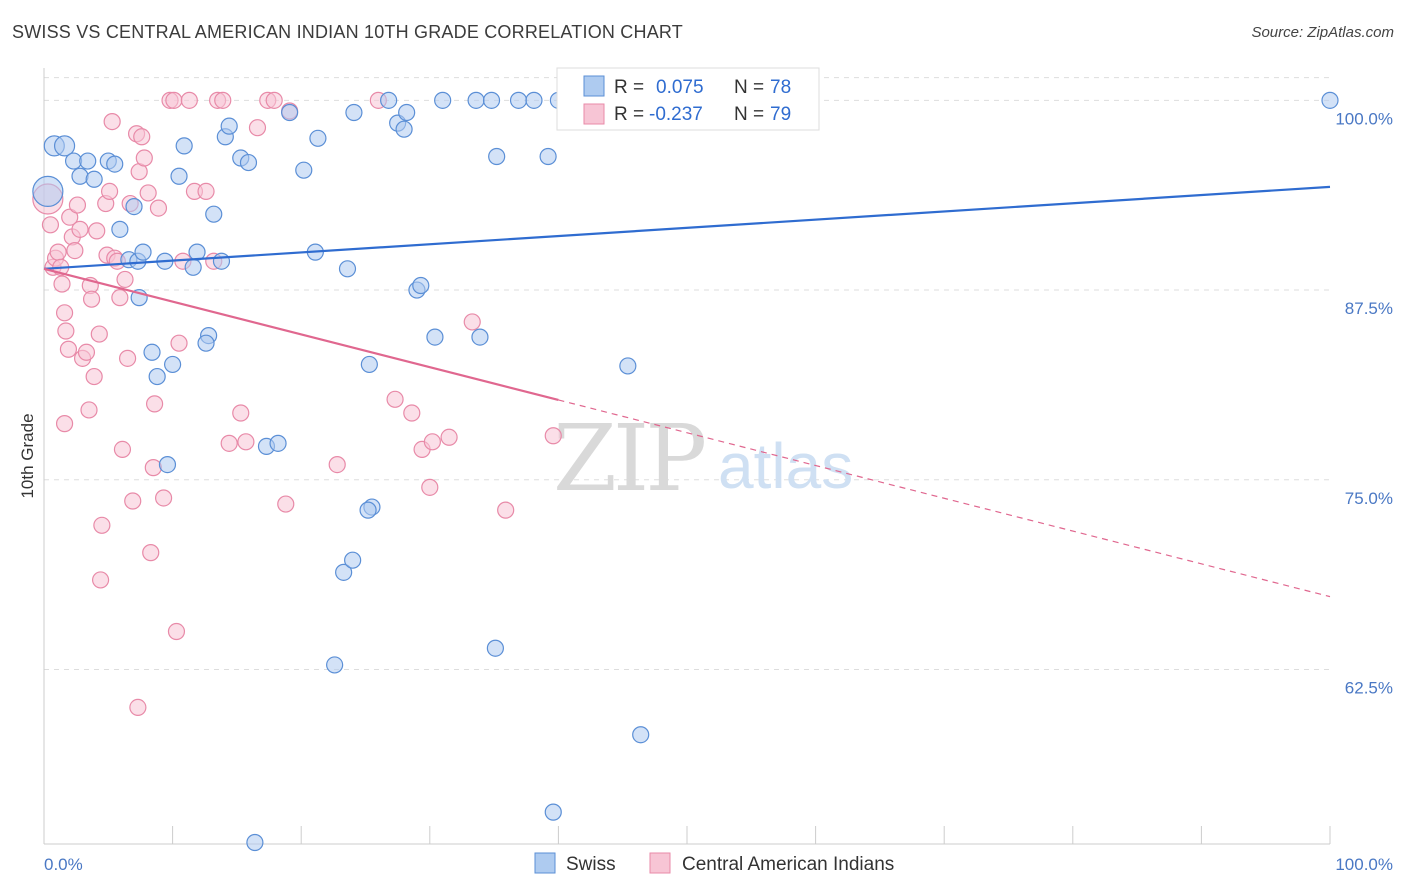  Describe the element at coordinates (628, 458) in the screenshot. I see `watermark-zip: ZIP` at that location.